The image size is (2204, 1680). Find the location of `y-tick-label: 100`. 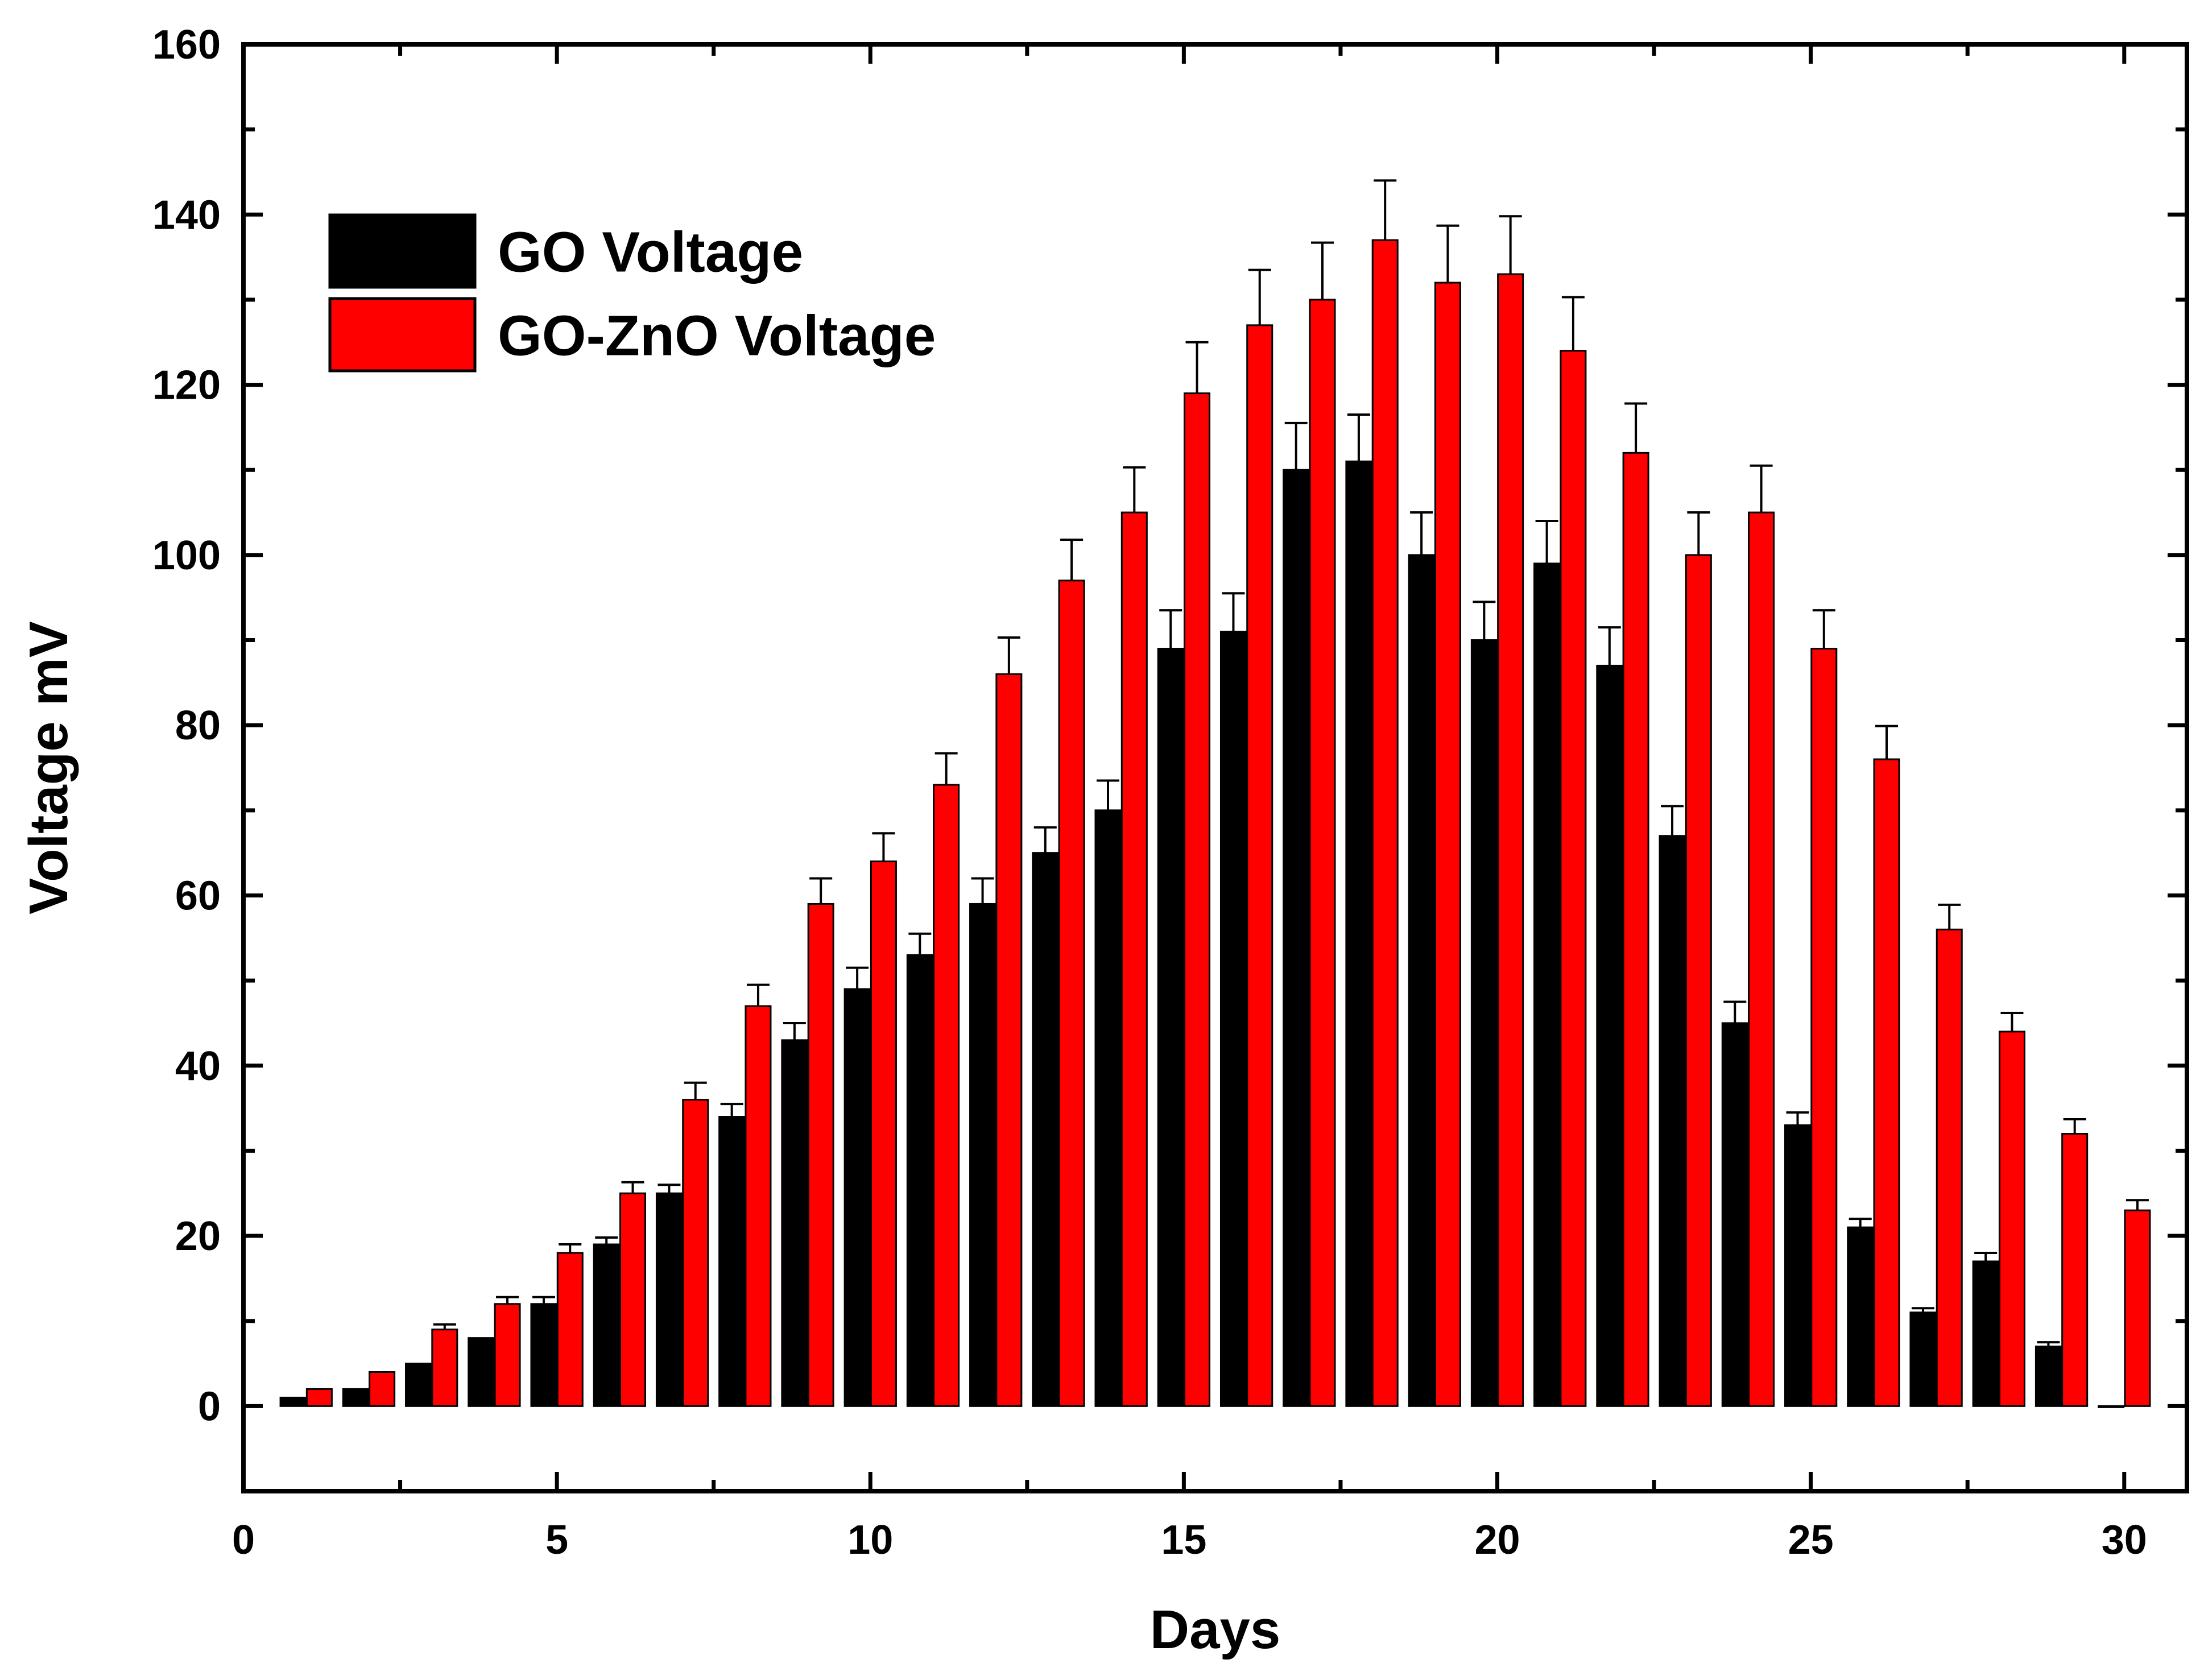

y-tick-label: 100 is located at coordinates (186, 555).